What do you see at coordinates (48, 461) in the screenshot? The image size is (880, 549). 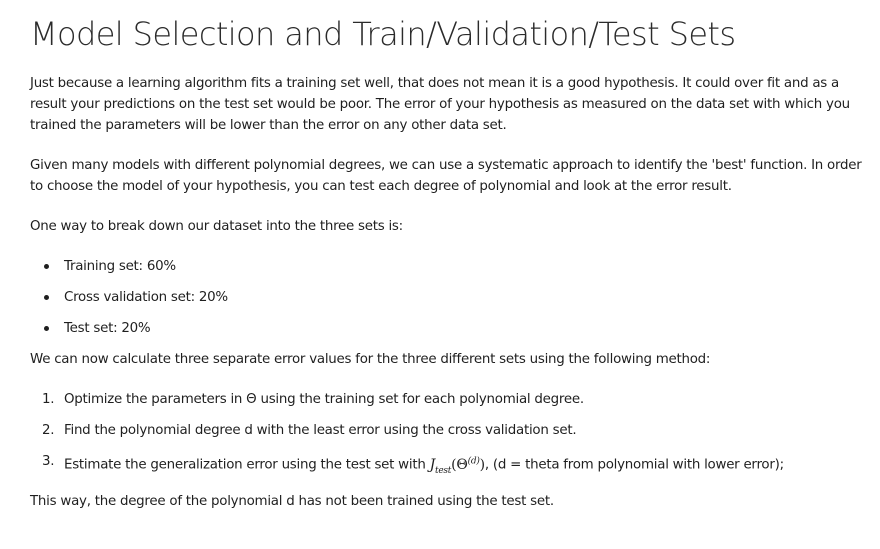 I see `step-number: 3.` at bounding box center [48, 461].